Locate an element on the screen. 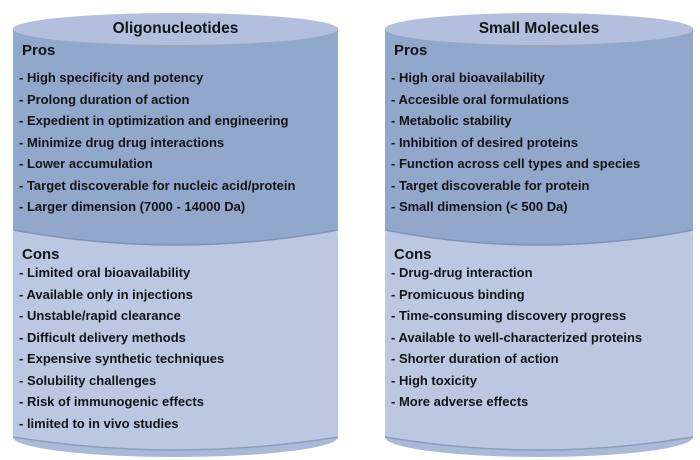 The image size is (700, 460). list-item: - Larger dimension (7000 - 14000 Da) is located at coordinates (132, 206).